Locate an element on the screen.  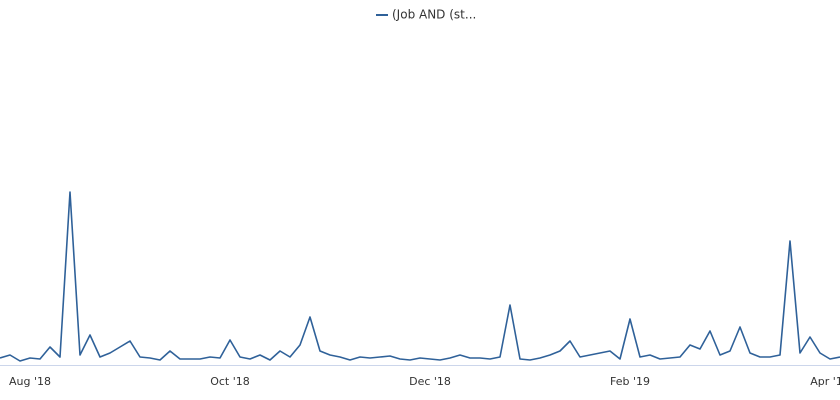
x-tick-label: Dec '18 is located at coordinates (430, 381).